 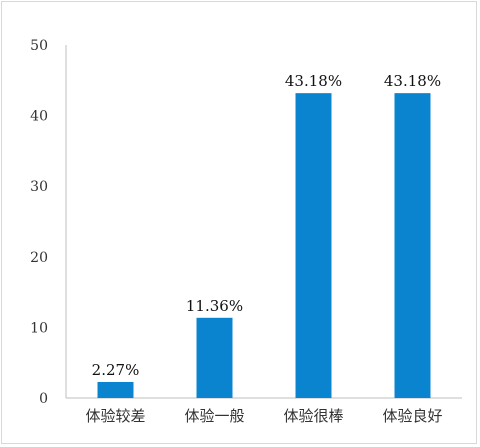 What do you see at coordinates (412, 416) in the screenshot?
I see `x-category-label: 体验良好` at bounding box center [412, 416].